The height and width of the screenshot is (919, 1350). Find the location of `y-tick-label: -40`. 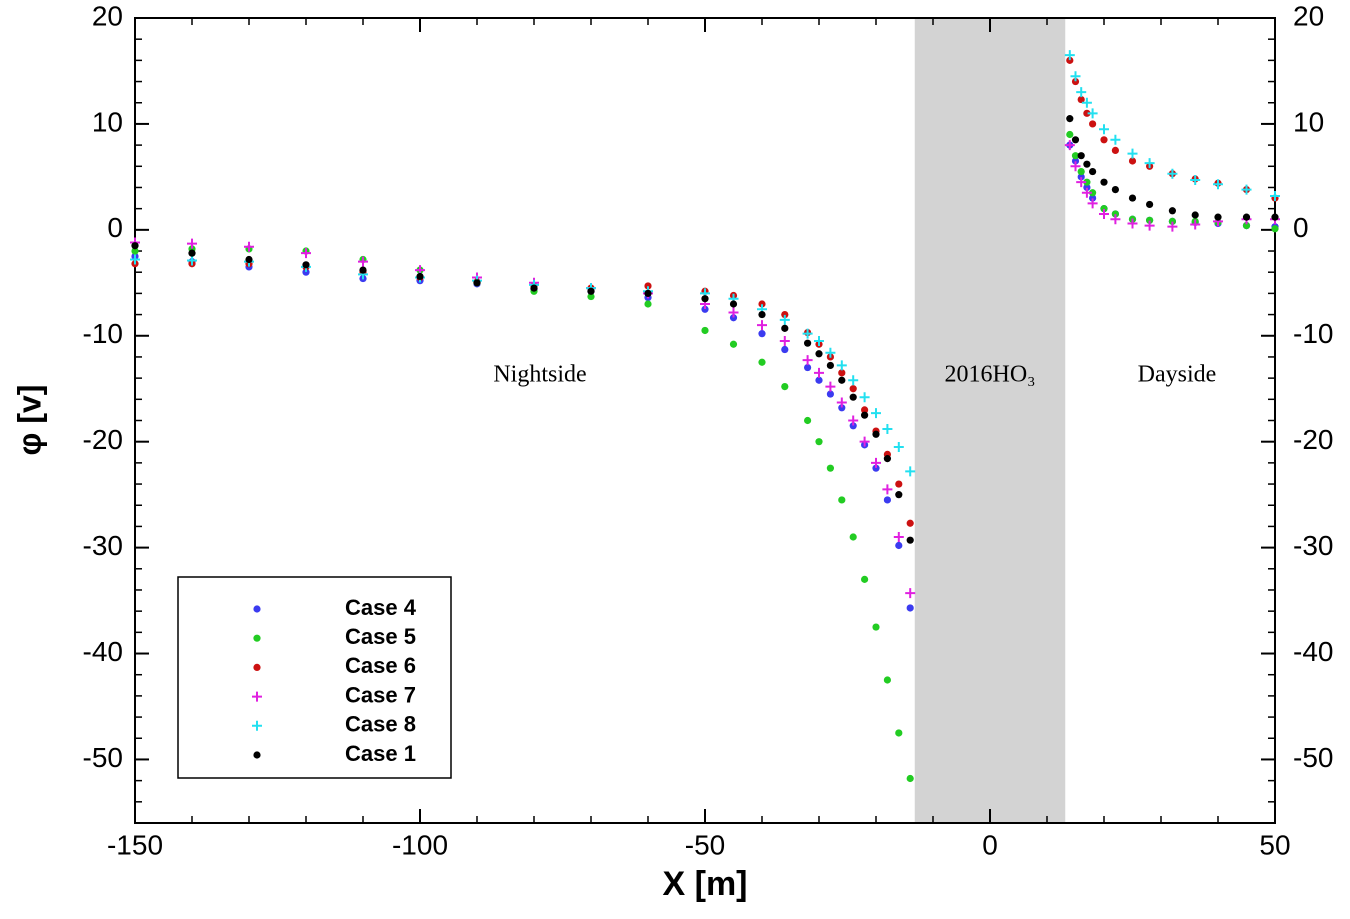

y-tick-label: -40 is located at coordinates (103, 651).